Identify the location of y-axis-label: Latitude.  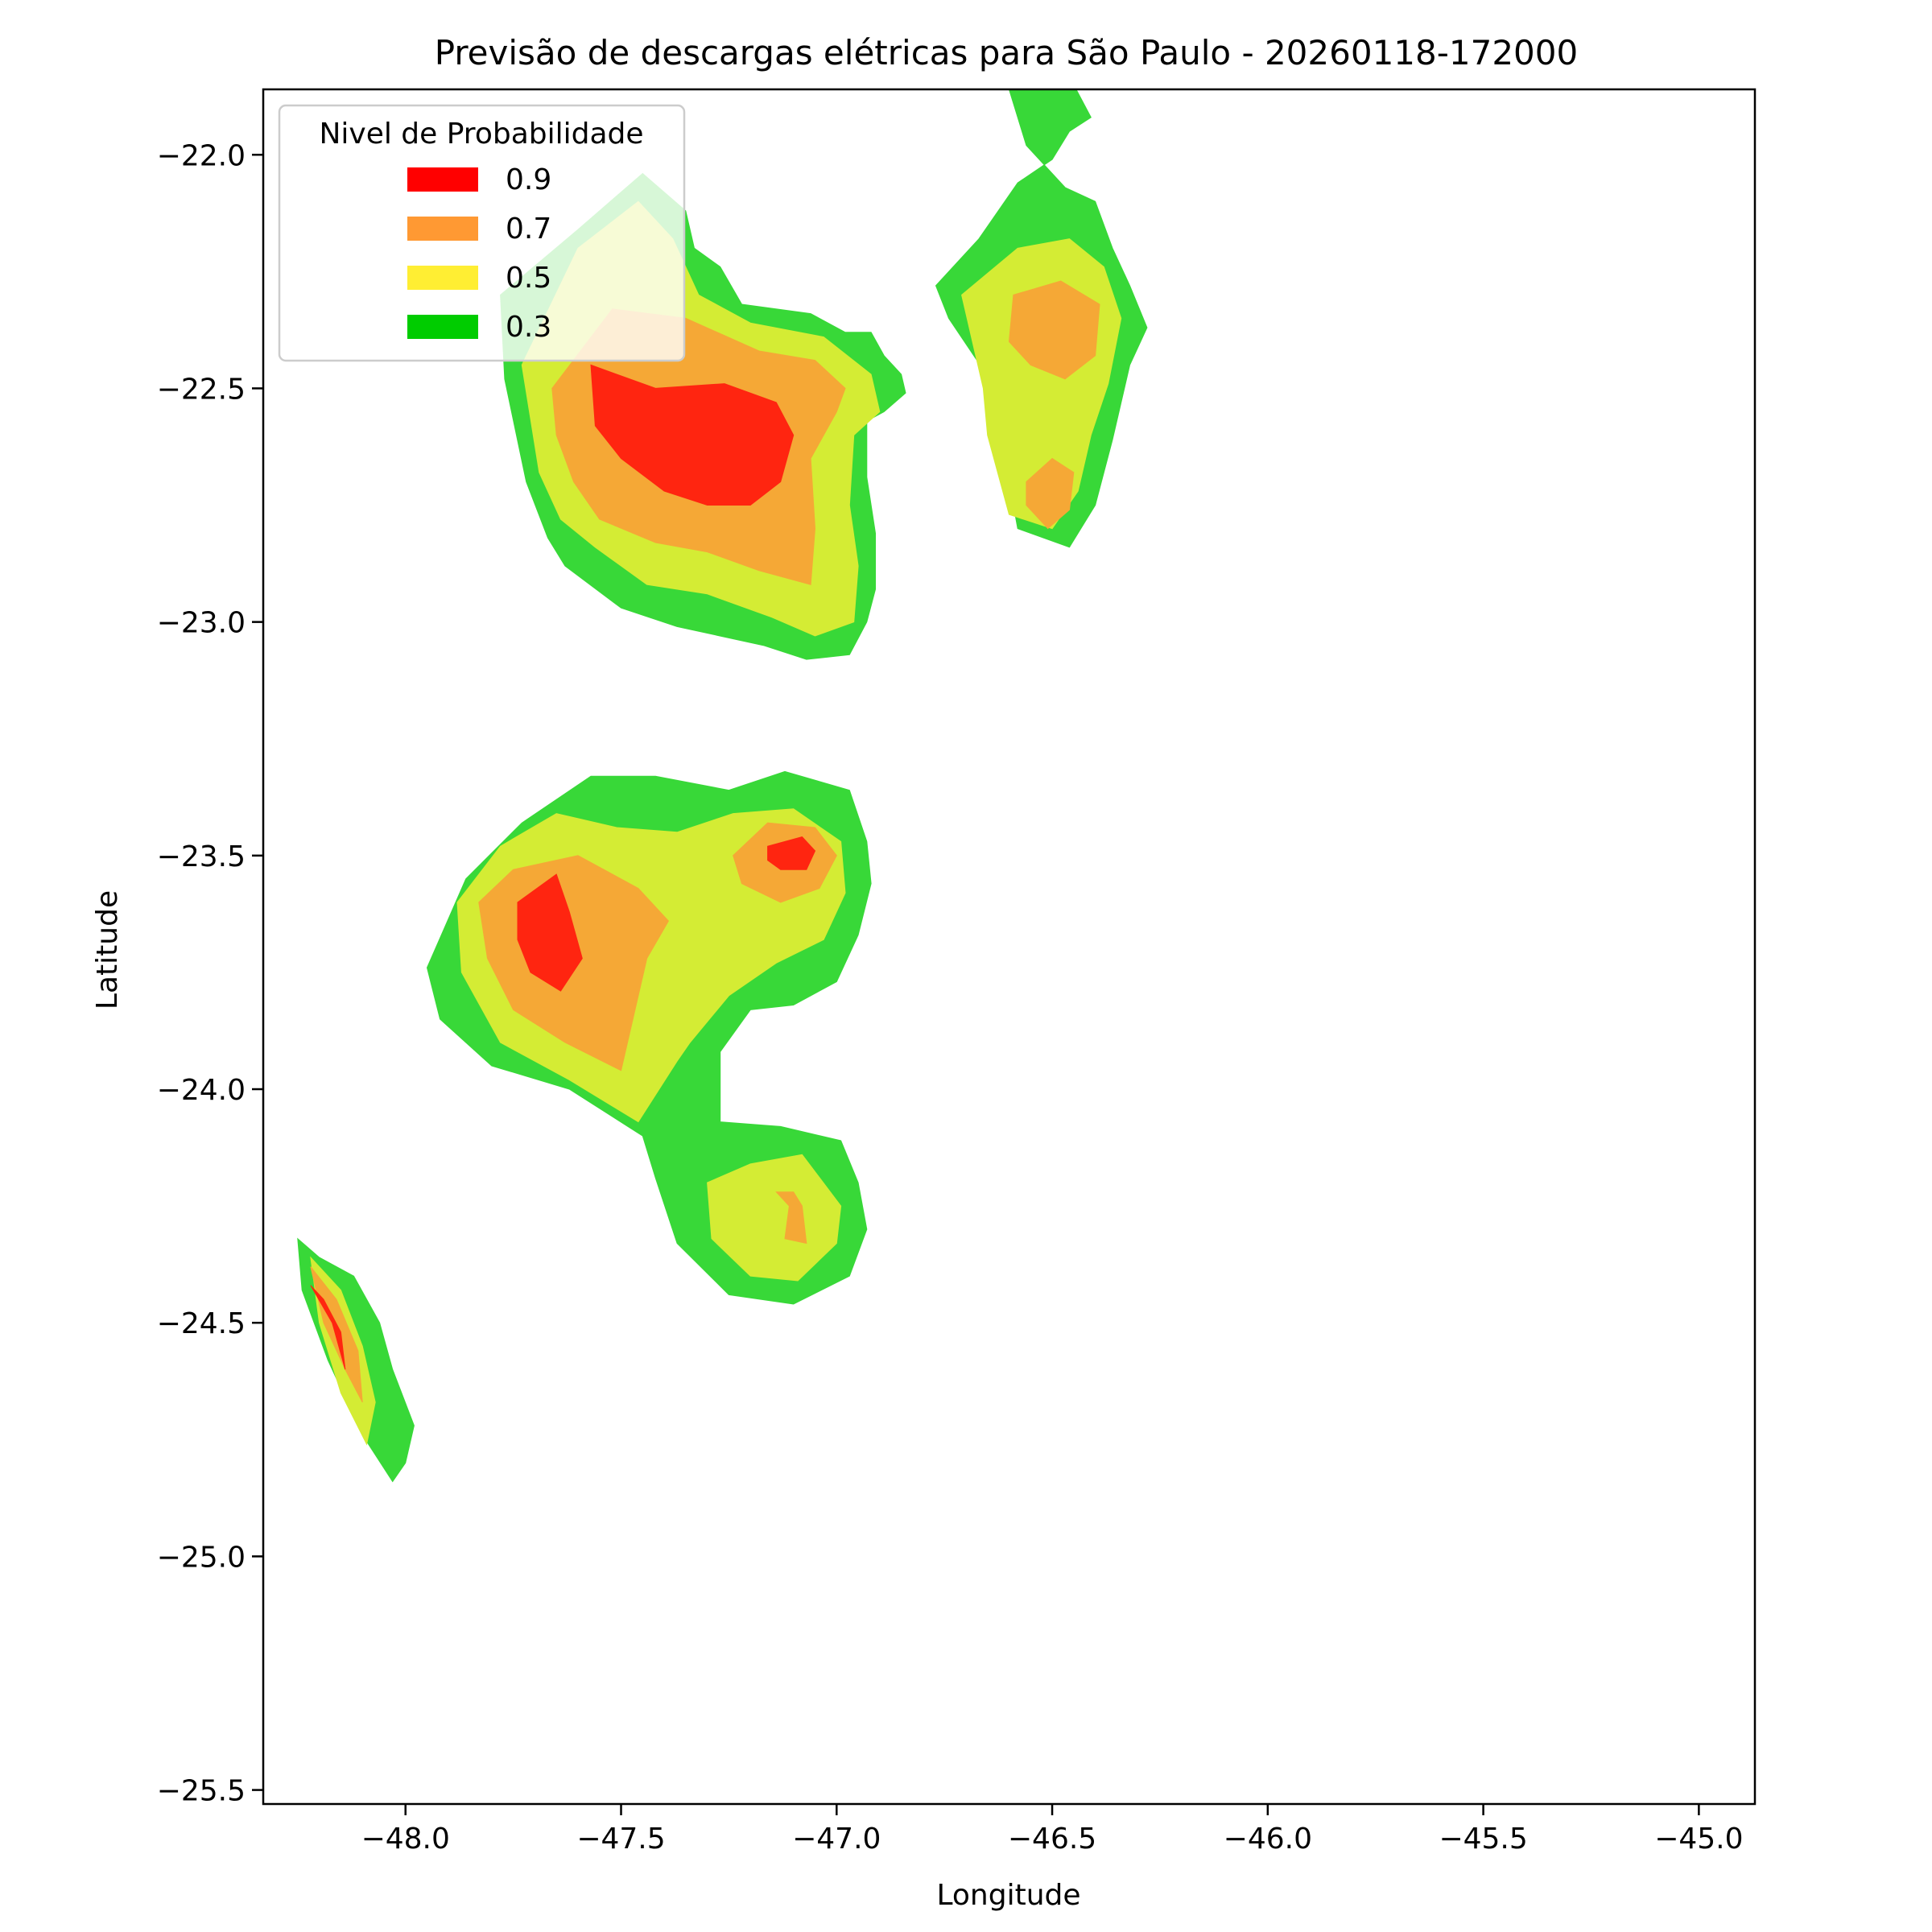
(107, 949).